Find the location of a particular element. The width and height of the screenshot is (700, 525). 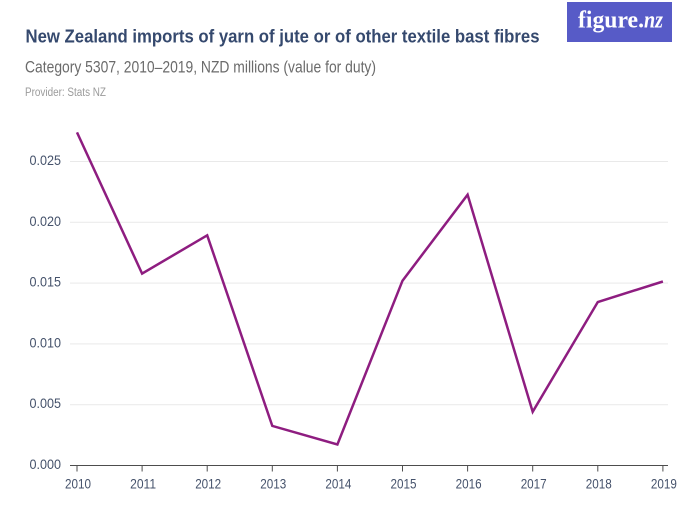

svg-text: 2015 is located at coordinates (404, 483).